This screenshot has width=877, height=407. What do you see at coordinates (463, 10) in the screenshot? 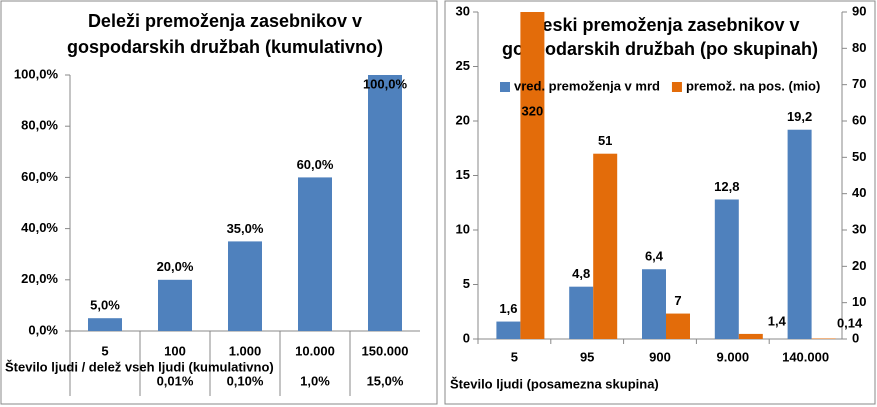
I see `y-tick-label: 30` at bounding box center [463, 10].